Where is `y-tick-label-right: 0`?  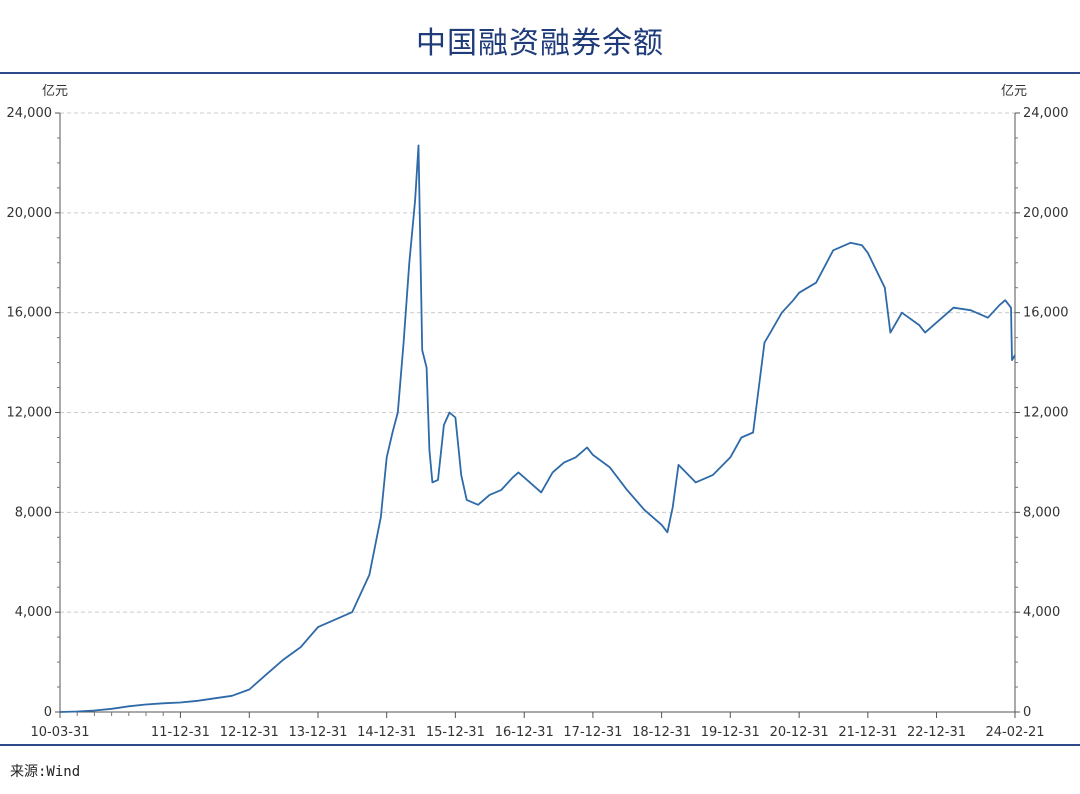
y-tick-label-right: 0 is located at coordinates (1027, 712).